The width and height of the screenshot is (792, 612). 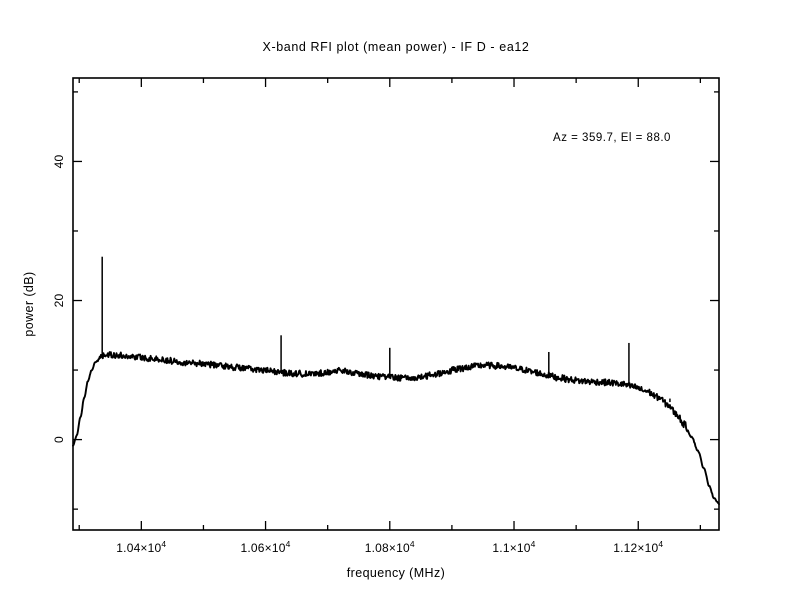 I want to click on x-tick-label: 1.08×10⁴, so click(x=390, y=547).